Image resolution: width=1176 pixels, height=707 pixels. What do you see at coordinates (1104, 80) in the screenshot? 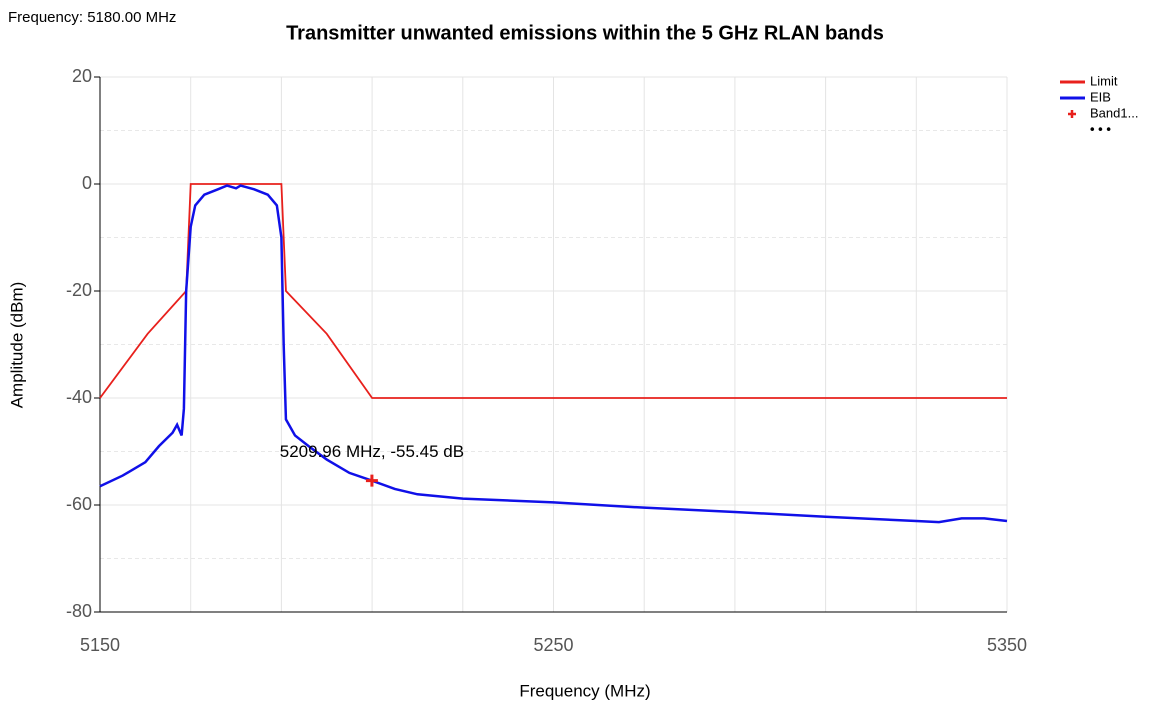
I see `legend-label: Limit` at bounding box center [1104, 80].